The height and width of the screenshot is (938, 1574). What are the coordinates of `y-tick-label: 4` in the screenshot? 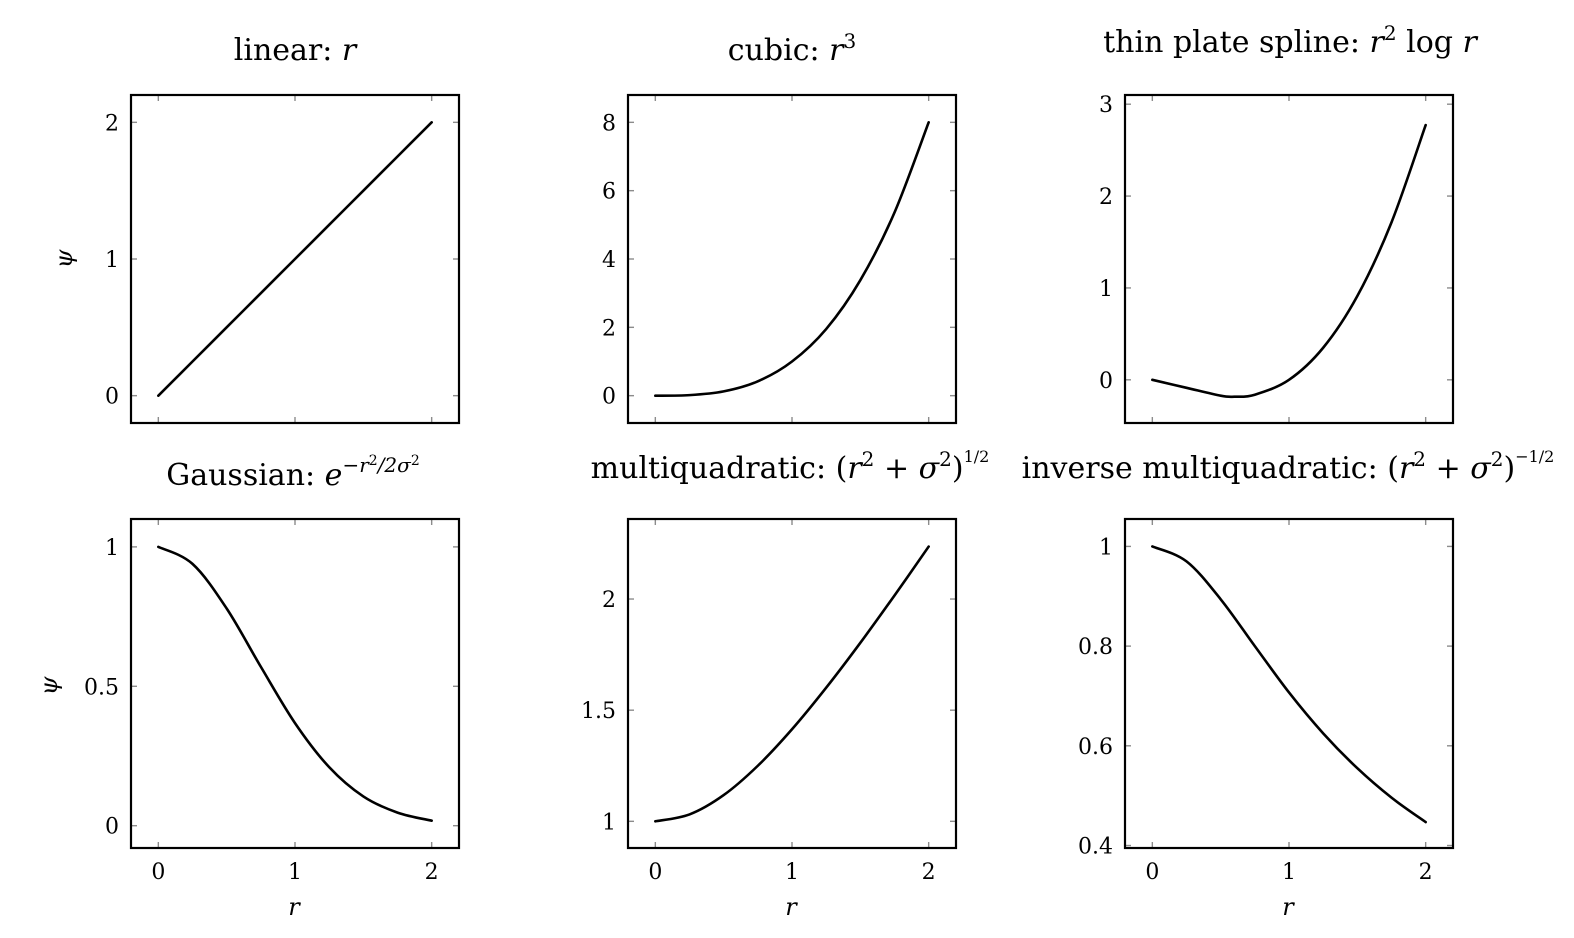 It's located at (609, 260).